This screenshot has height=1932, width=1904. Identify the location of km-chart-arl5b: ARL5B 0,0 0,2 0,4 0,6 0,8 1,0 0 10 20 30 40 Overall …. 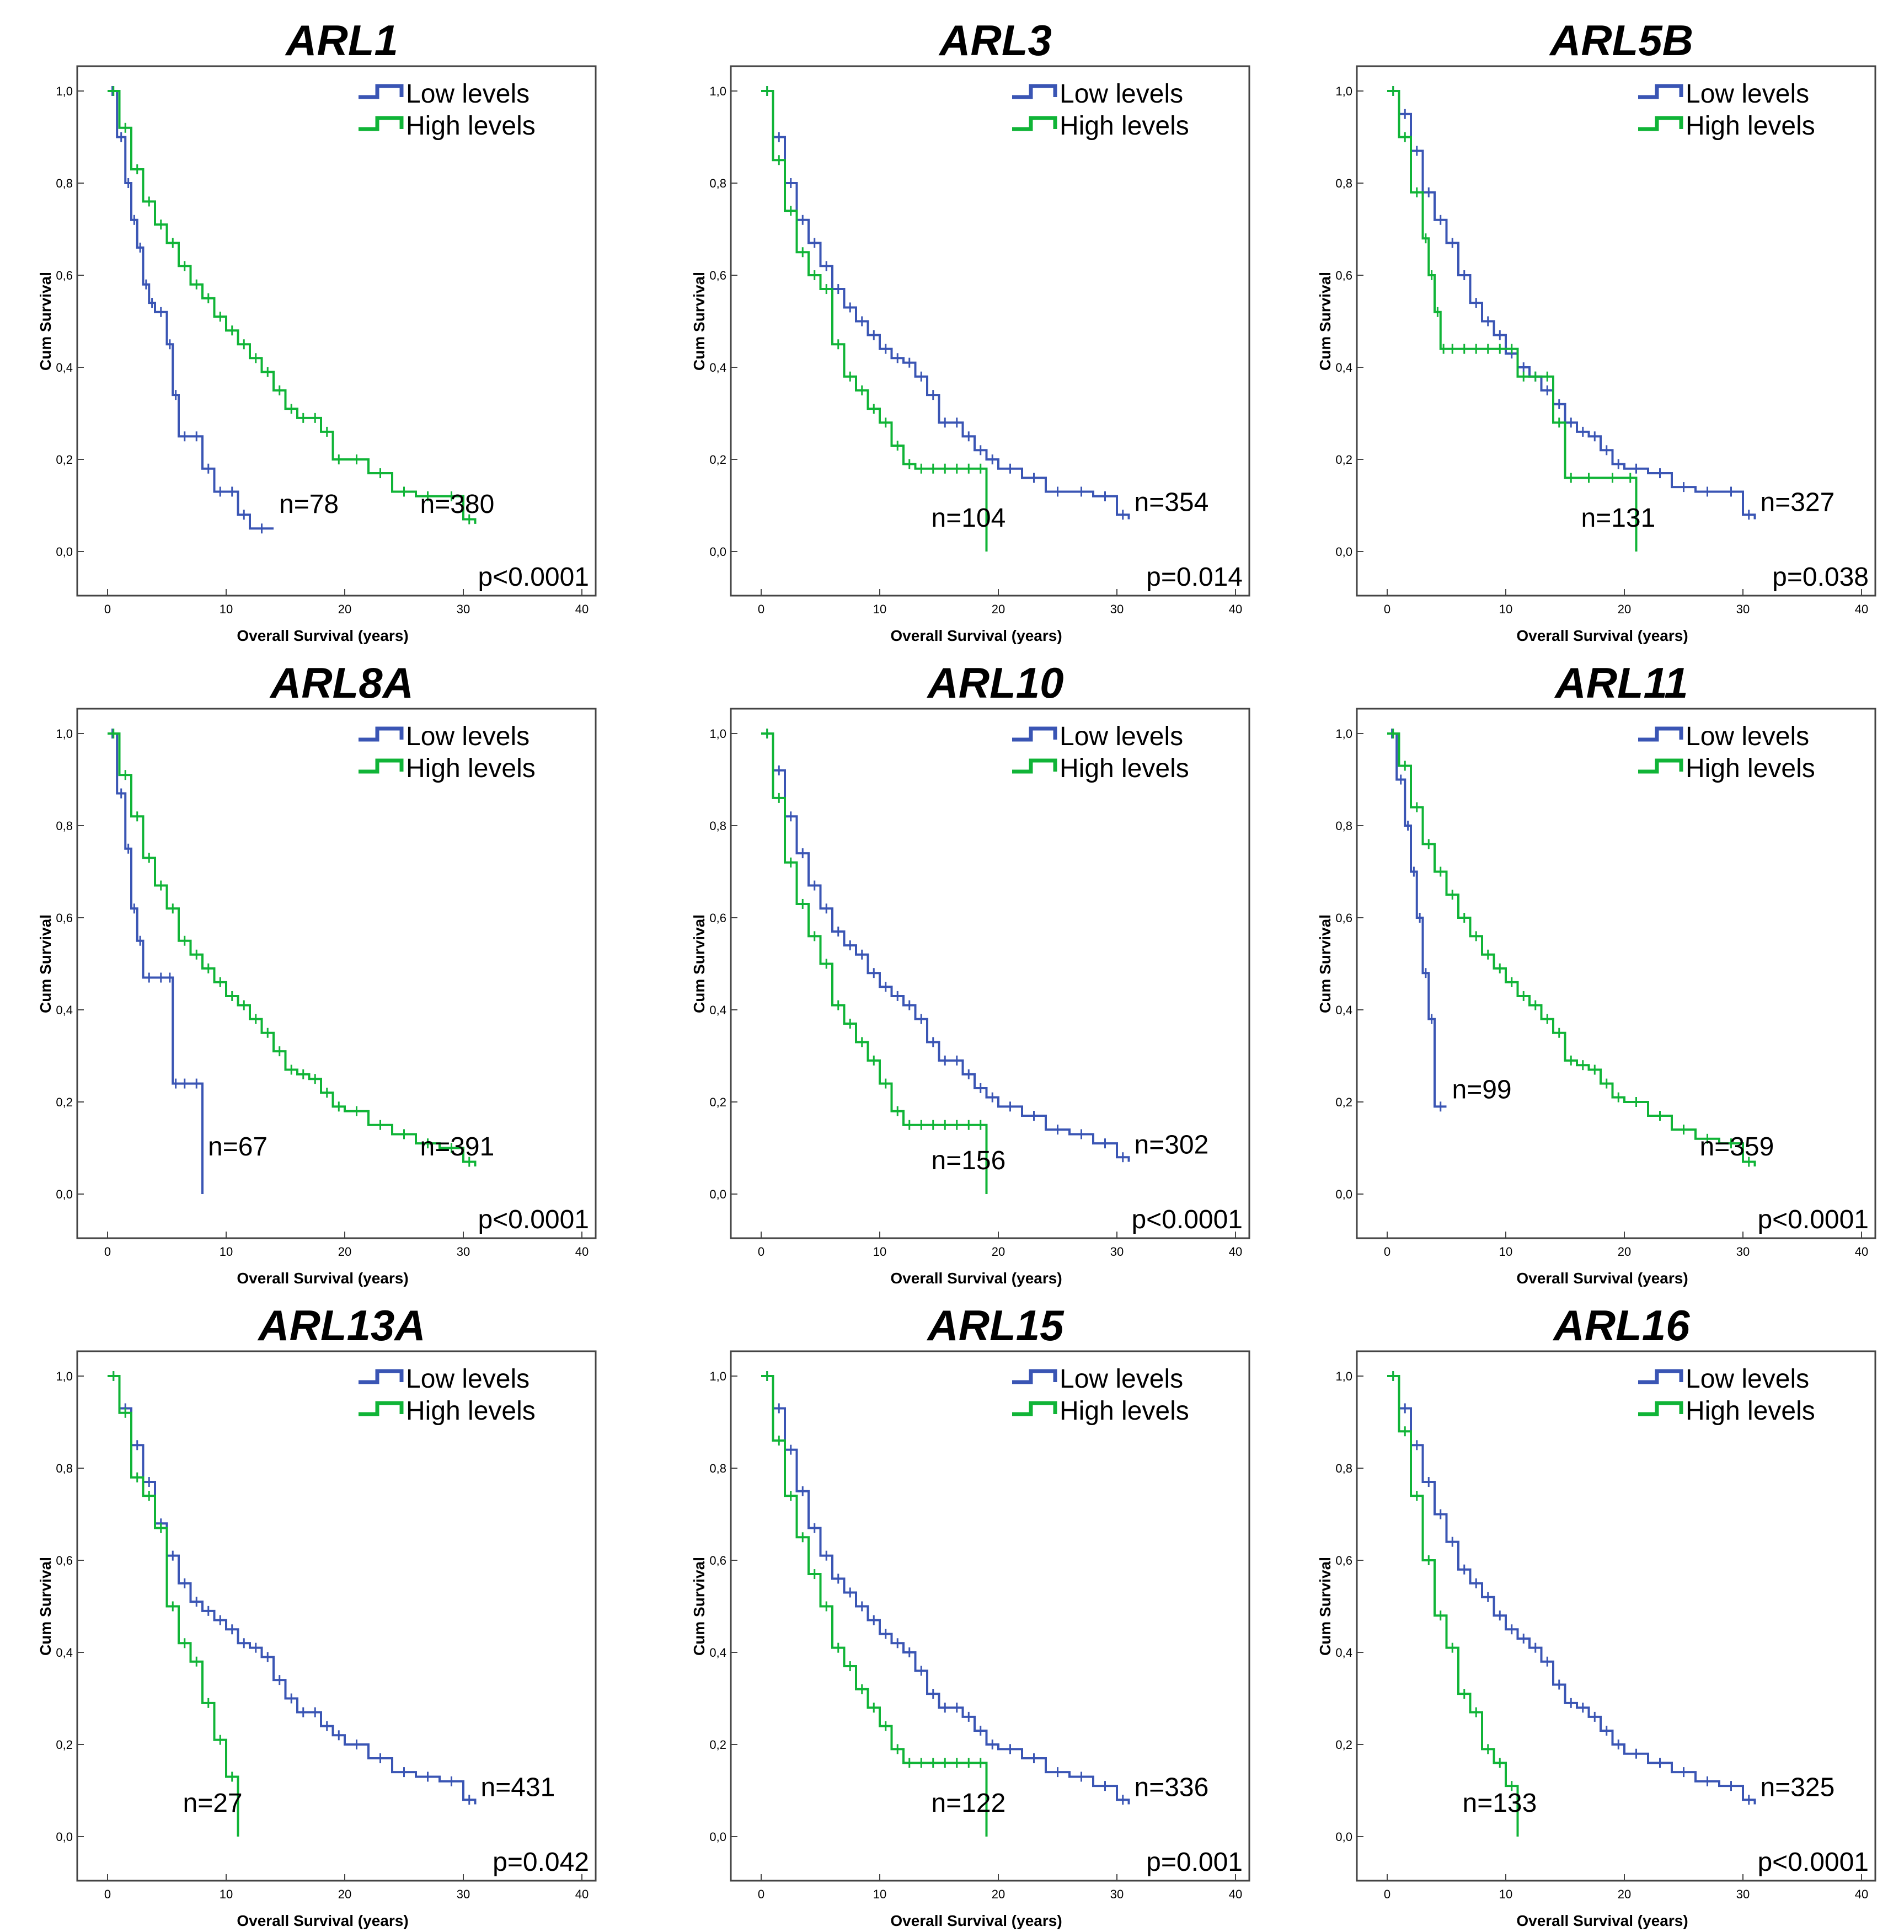
(1597, 330).